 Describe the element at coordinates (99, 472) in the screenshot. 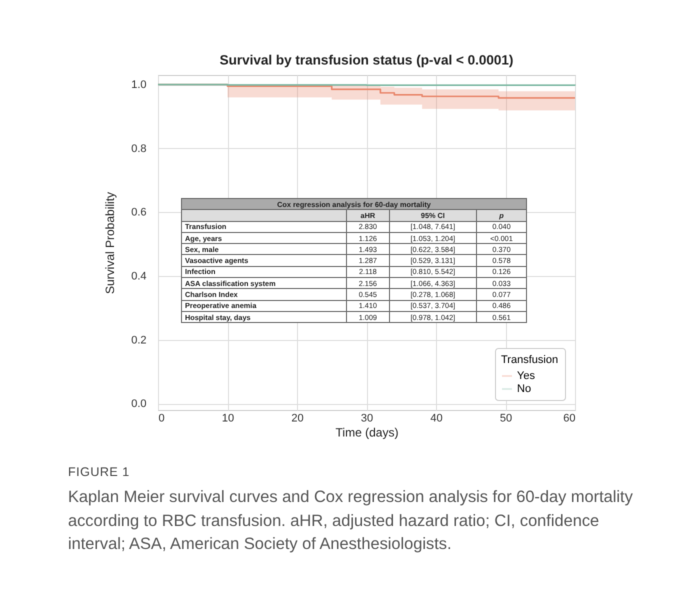

I see `caption: FIGURE 1` at that location.